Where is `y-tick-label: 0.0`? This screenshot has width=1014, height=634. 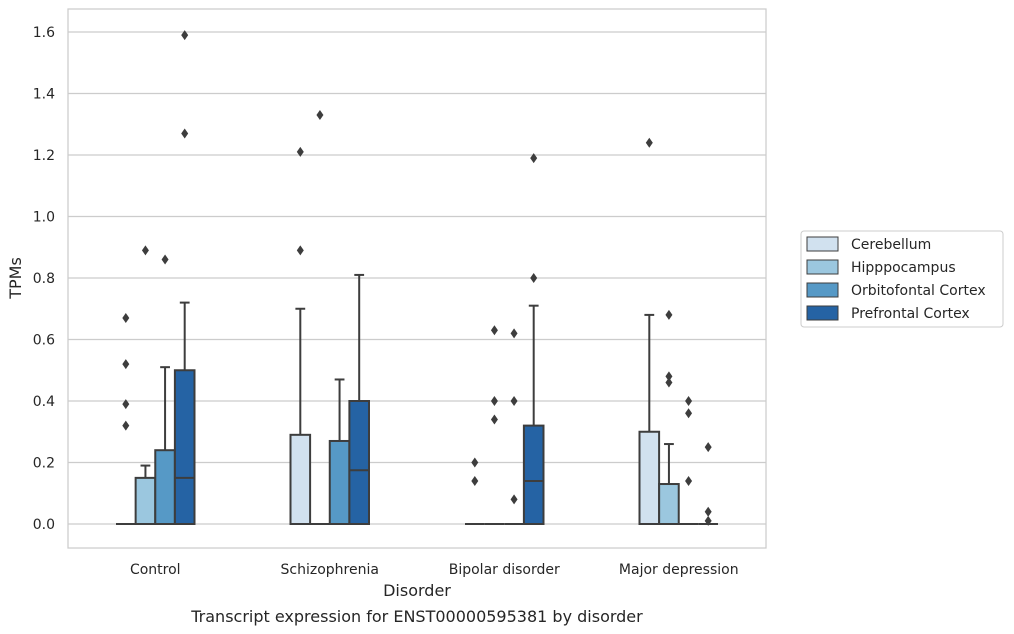 y-tick-label: 0.0 is located at coordinates (44, 525).